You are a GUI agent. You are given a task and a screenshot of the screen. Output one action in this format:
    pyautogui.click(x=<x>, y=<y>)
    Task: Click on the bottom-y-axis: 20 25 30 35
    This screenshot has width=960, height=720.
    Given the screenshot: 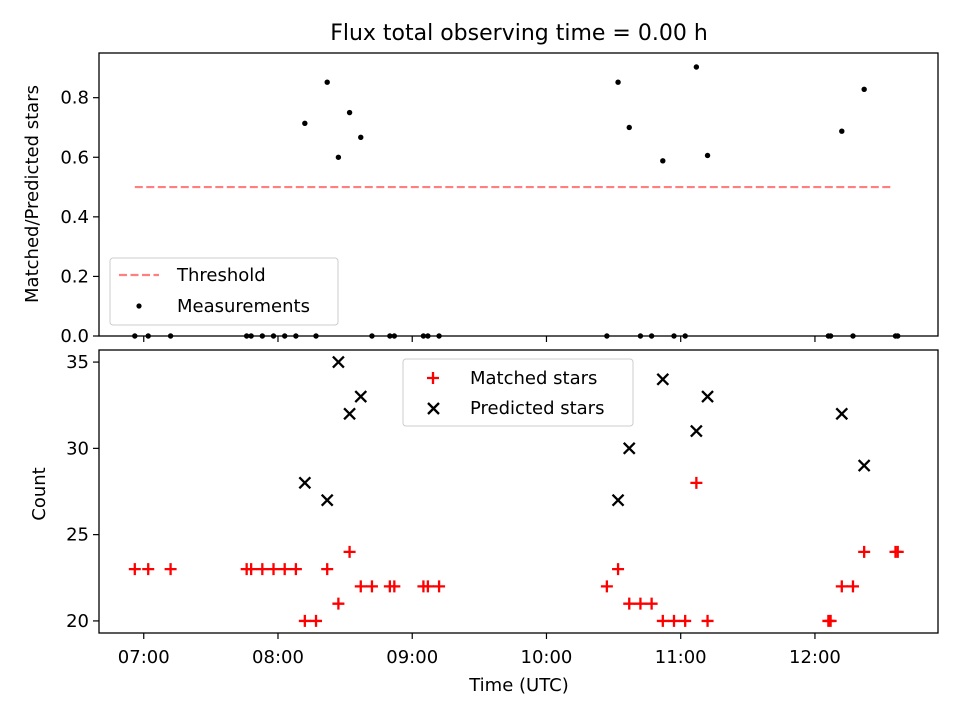 What is the action you would take?
    pyautogui.click(x=82, y=492)
    